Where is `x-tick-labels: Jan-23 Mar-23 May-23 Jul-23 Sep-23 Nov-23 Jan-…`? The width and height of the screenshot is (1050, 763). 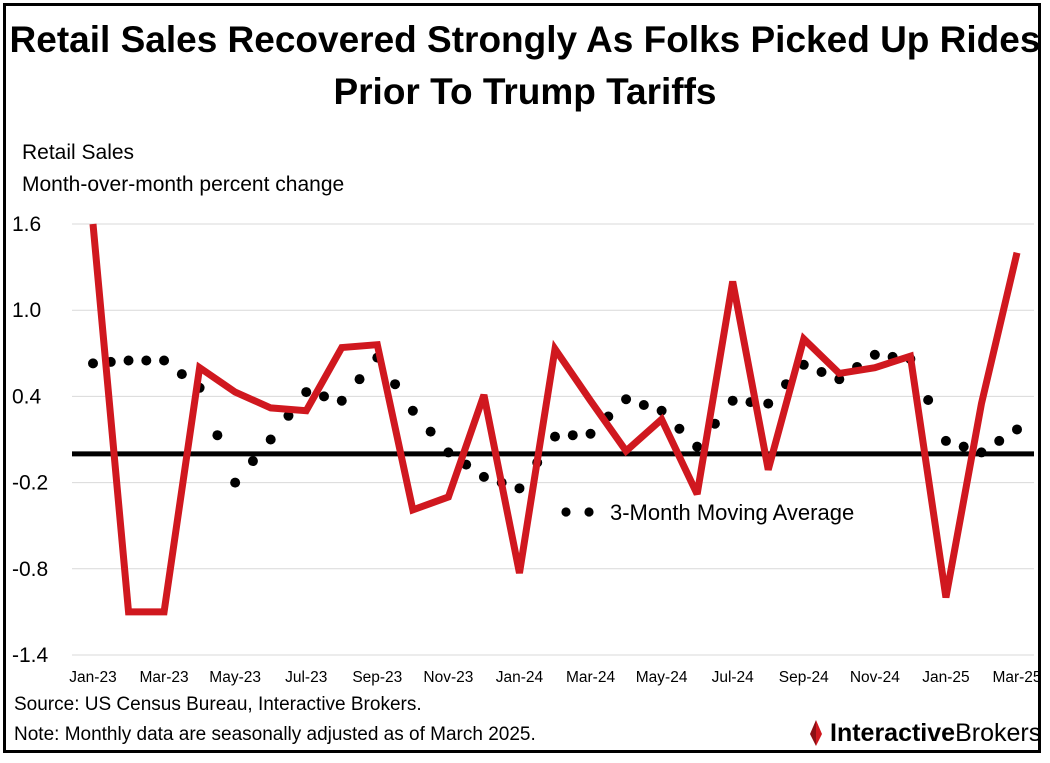 x-tick-labels: Jan-23 Mar-23 May-23 Jul-23 Sep-23 Nov-23 Jan-… is located at coordinates (555, 677).